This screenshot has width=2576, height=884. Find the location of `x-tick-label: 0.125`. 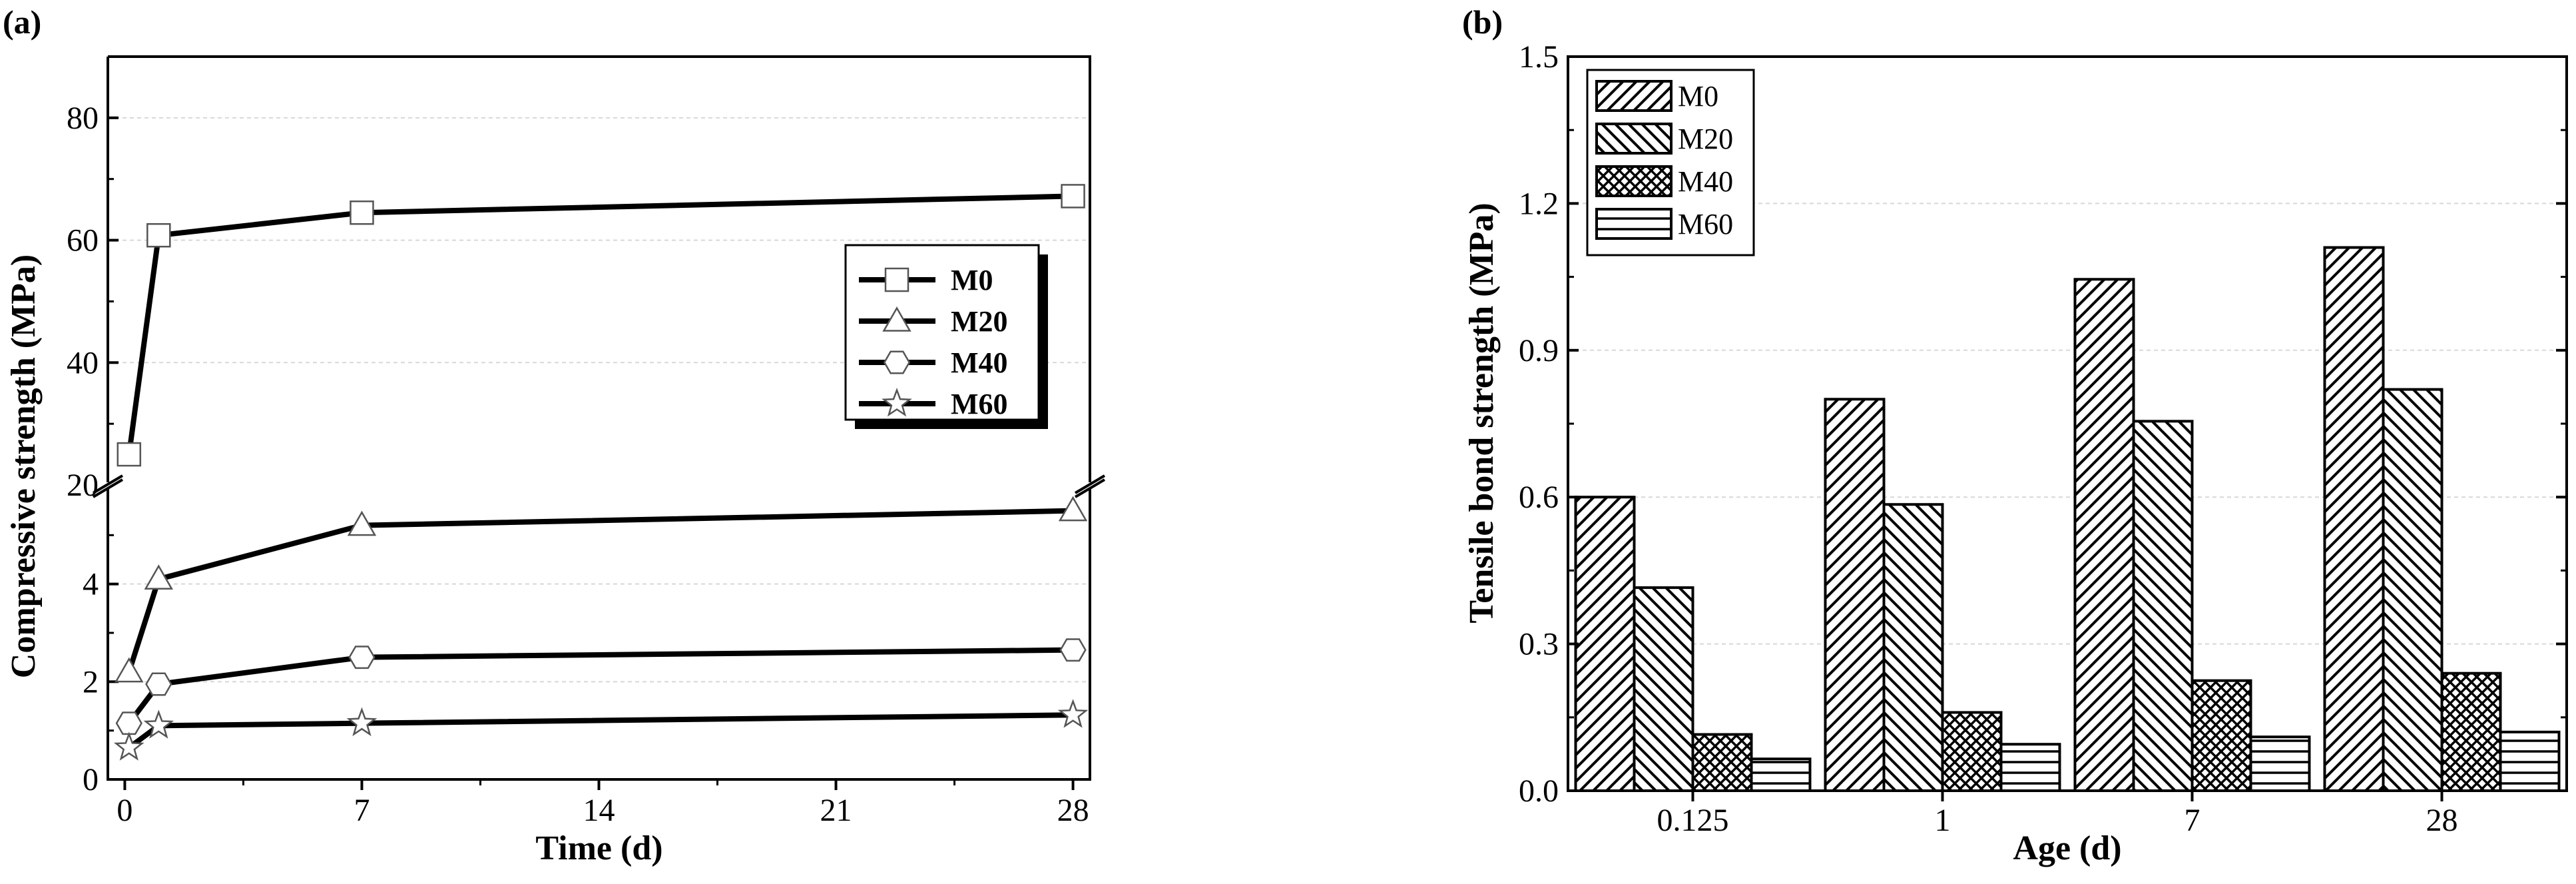

x-tick-label: 0.125 is located at coordinates (1693, 820).